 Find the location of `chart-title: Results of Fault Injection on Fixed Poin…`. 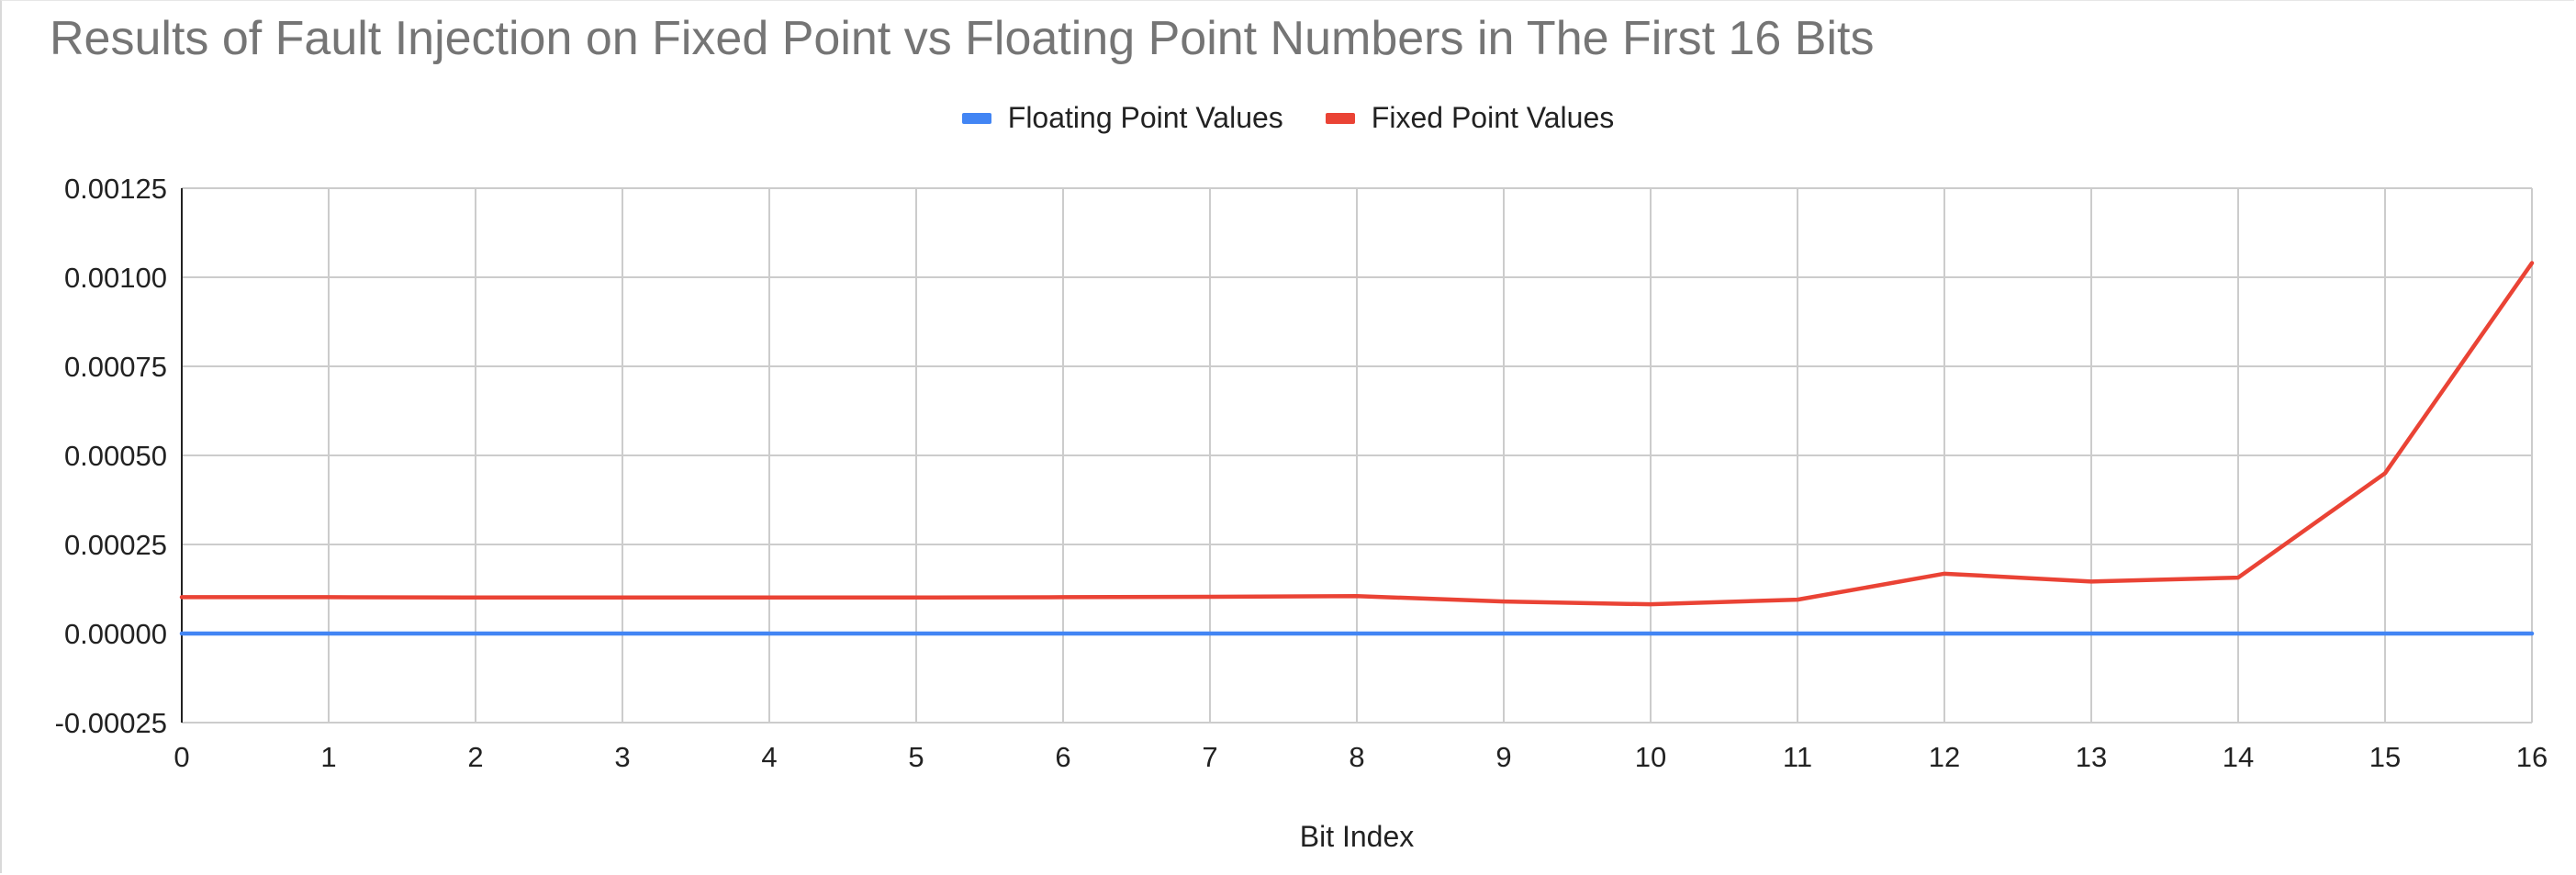

chart-title: Results of Fault Injection on Fixed Poin… is located at coordinates (962, 38).